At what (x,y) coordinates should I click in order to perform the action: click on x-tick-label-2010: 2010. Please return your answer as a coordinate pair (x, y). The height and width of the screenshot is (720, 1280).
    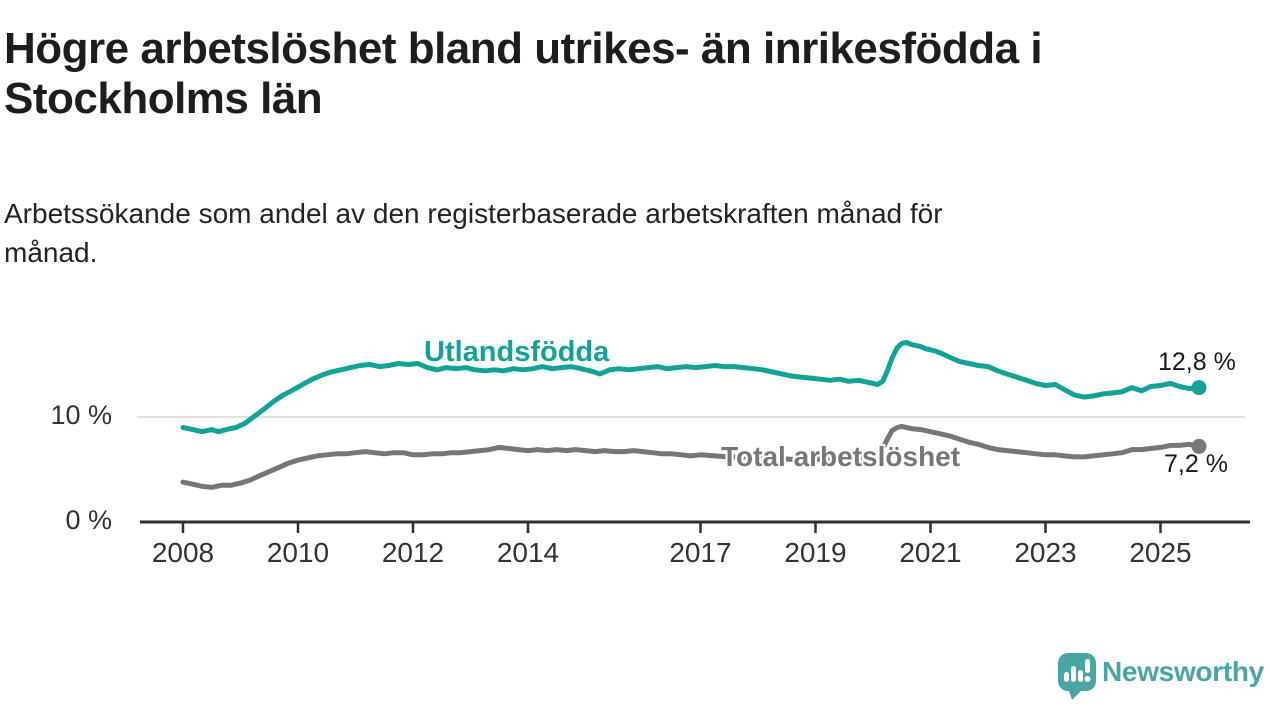
    Looking at the image, I should click on (298, 552).